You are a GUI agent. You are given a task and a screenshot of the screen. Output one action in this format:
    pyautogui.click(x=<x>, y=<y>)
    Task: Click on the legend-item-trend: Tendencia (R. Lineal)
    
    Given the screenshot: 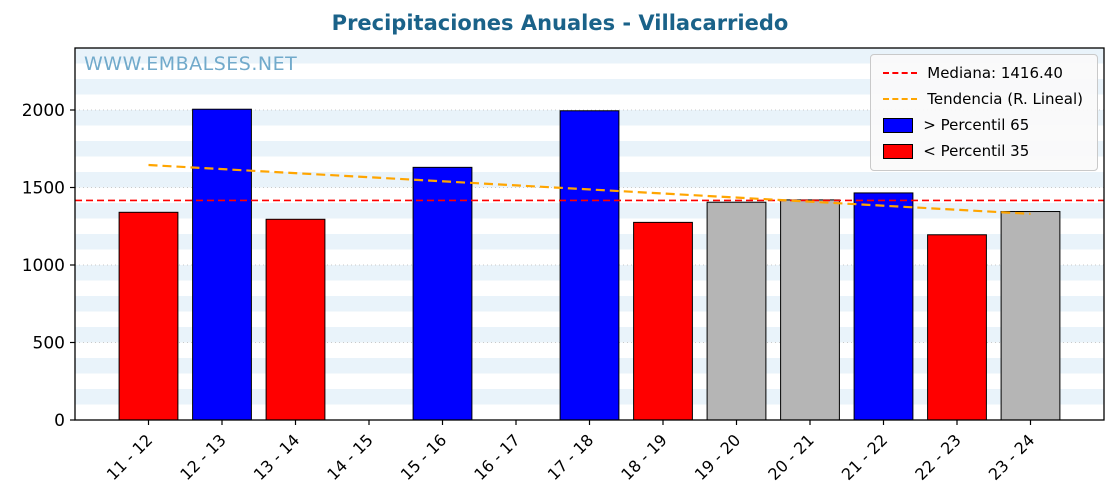 What is the action you would take?
    pyautogui.click(x=983, y=99)
    